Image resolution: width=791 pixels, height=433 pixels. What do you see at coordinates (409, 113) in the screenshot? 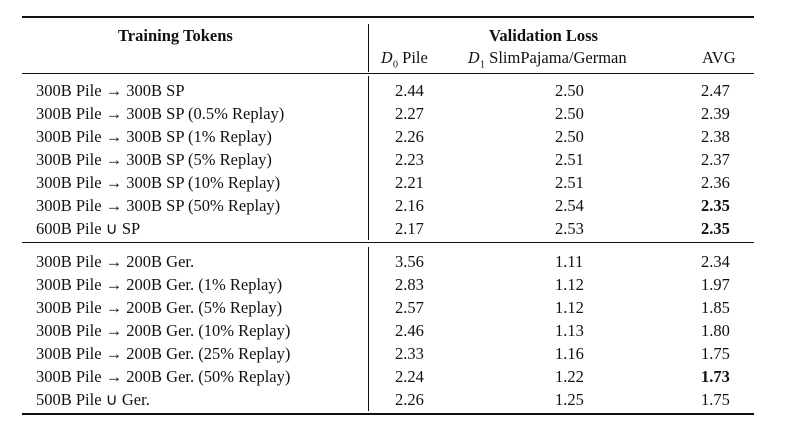
I see `d0-pile-loss: 2.27` at bounding box center [409, 113].